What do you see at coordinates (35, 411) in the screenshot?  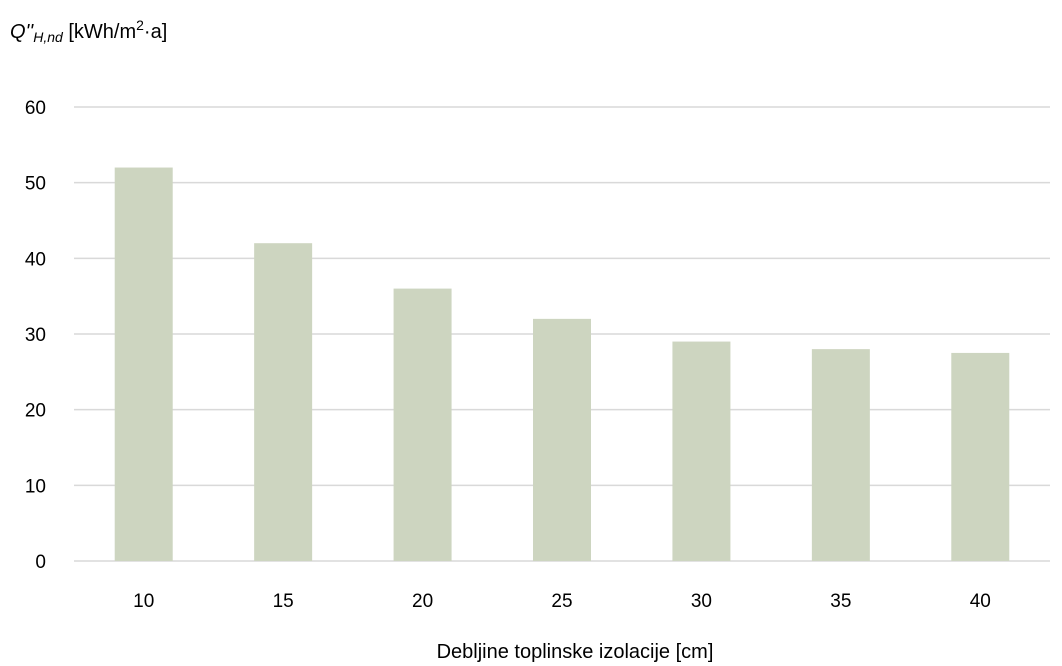 I see `y-tick-label: 20` at bounding box center [35, 411].